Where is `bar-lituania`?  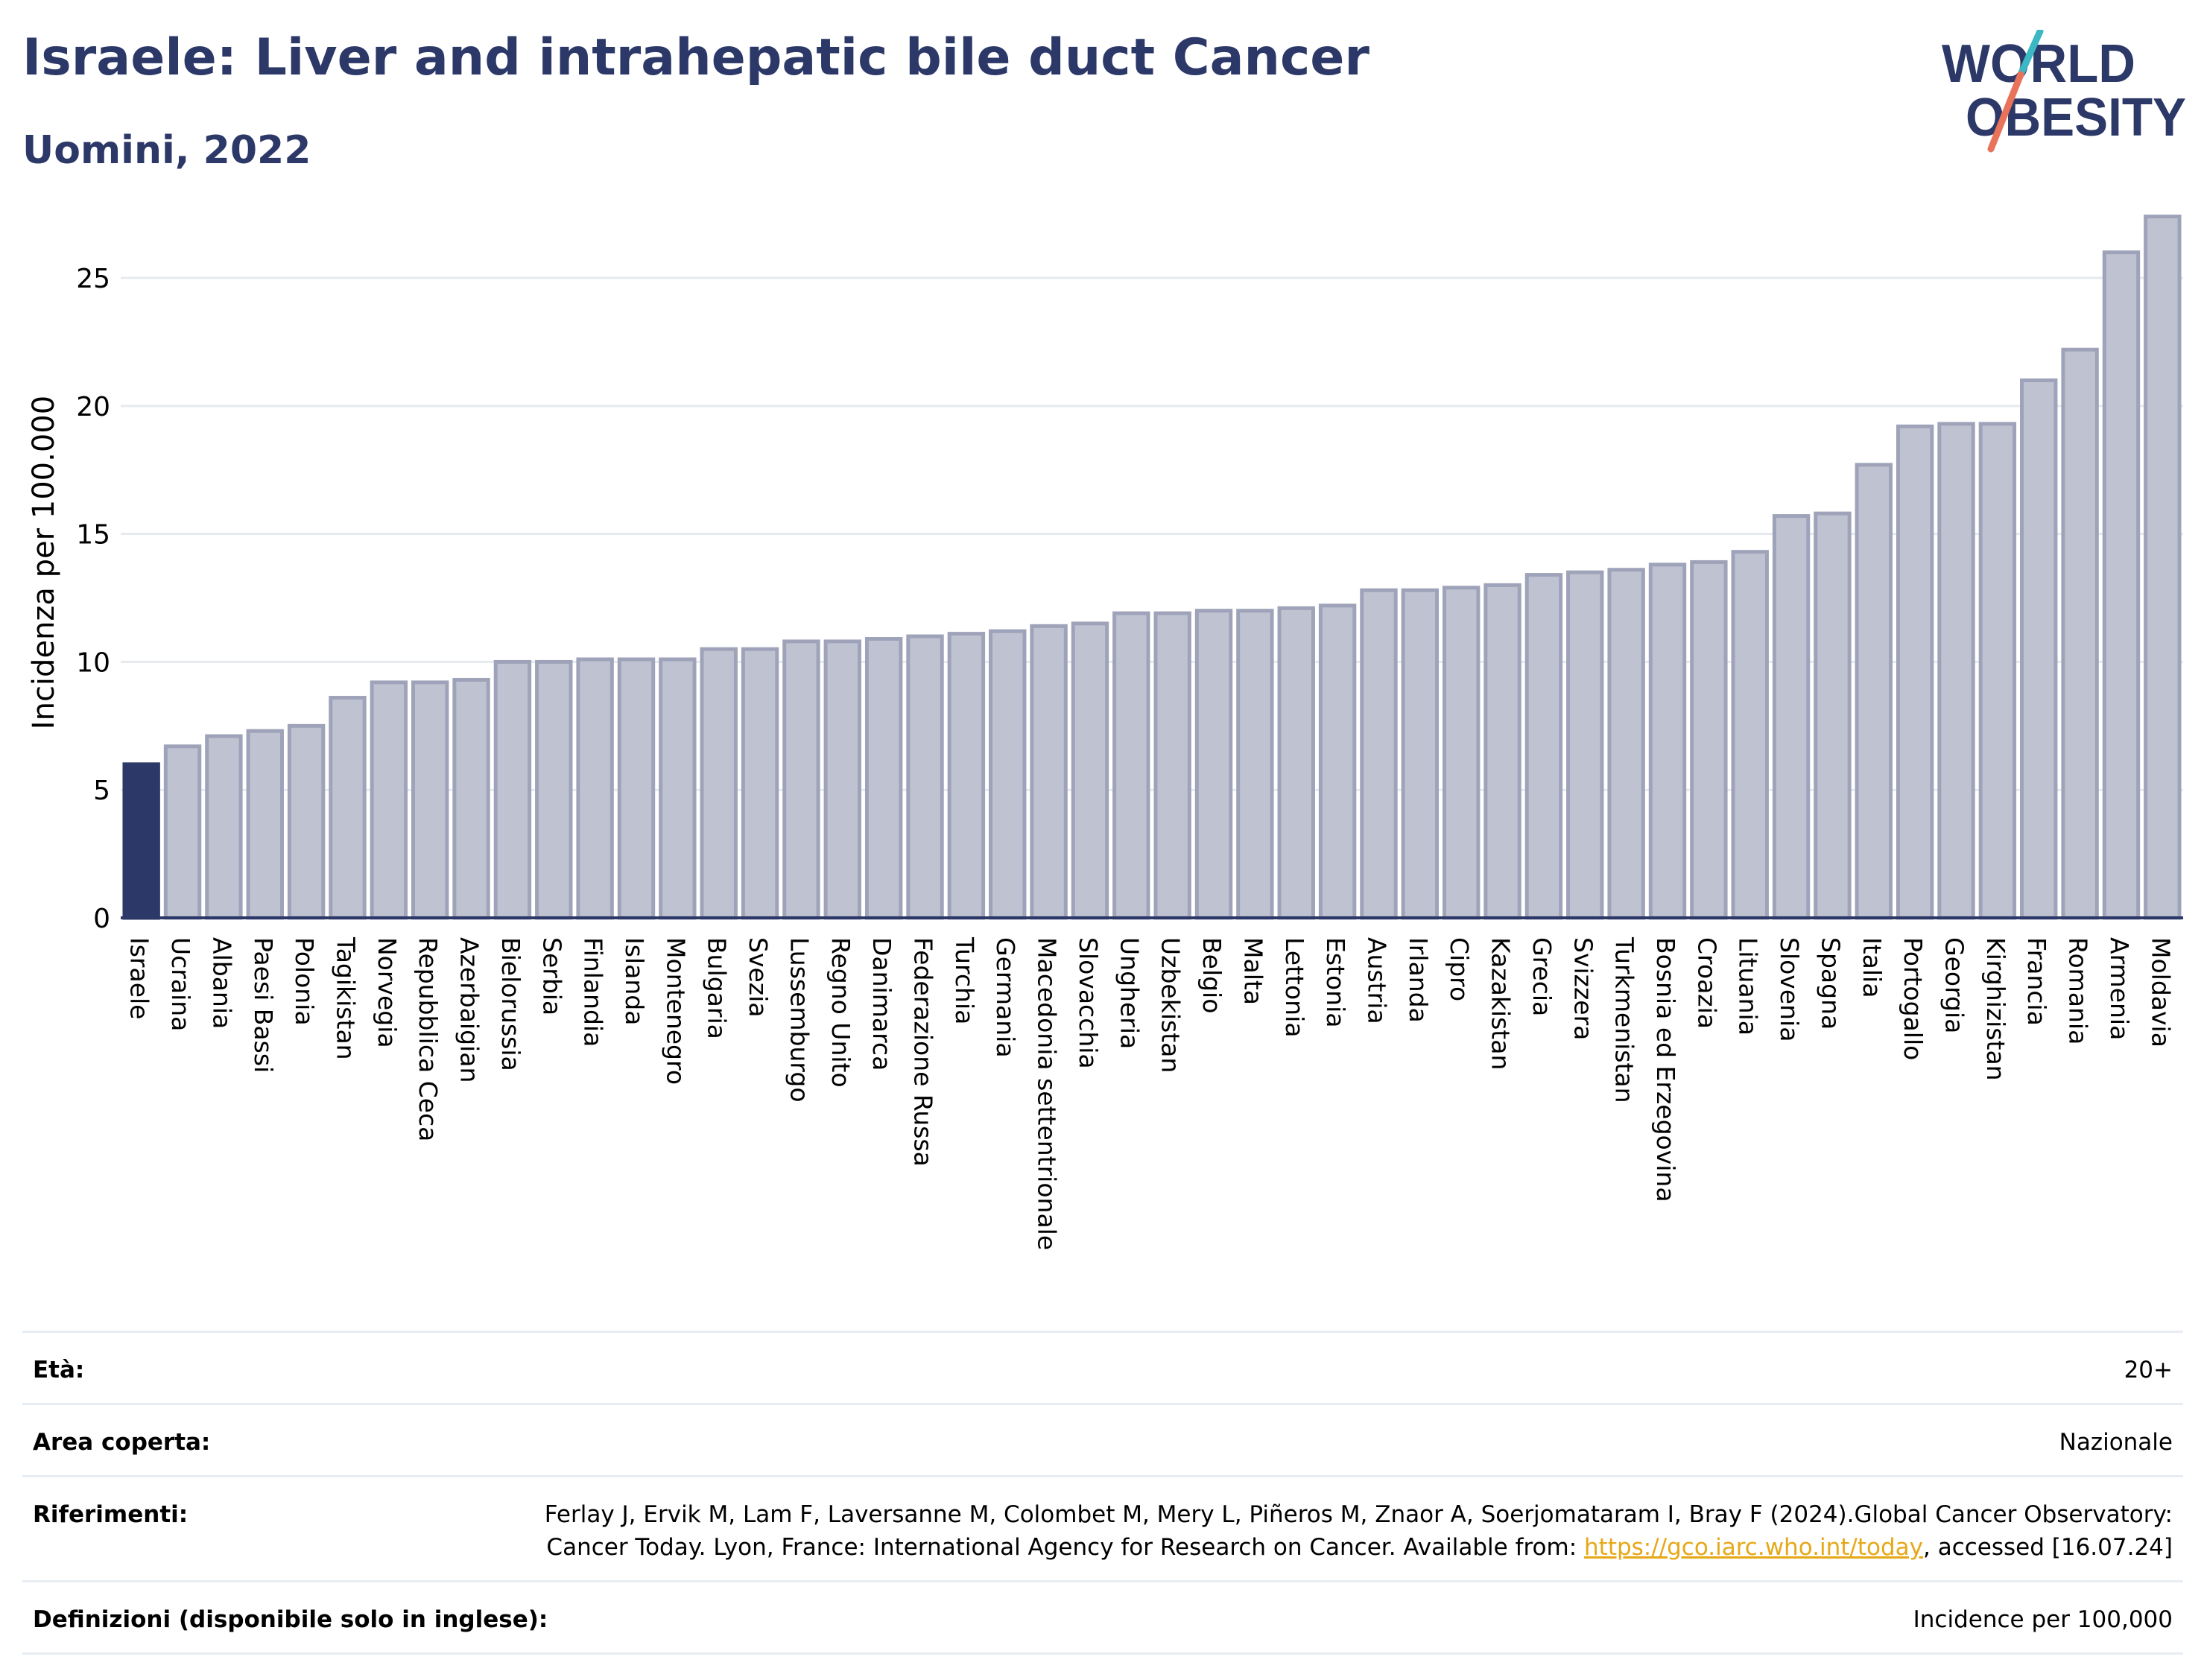 bar-lituania is located at coordinates (1750, 735).